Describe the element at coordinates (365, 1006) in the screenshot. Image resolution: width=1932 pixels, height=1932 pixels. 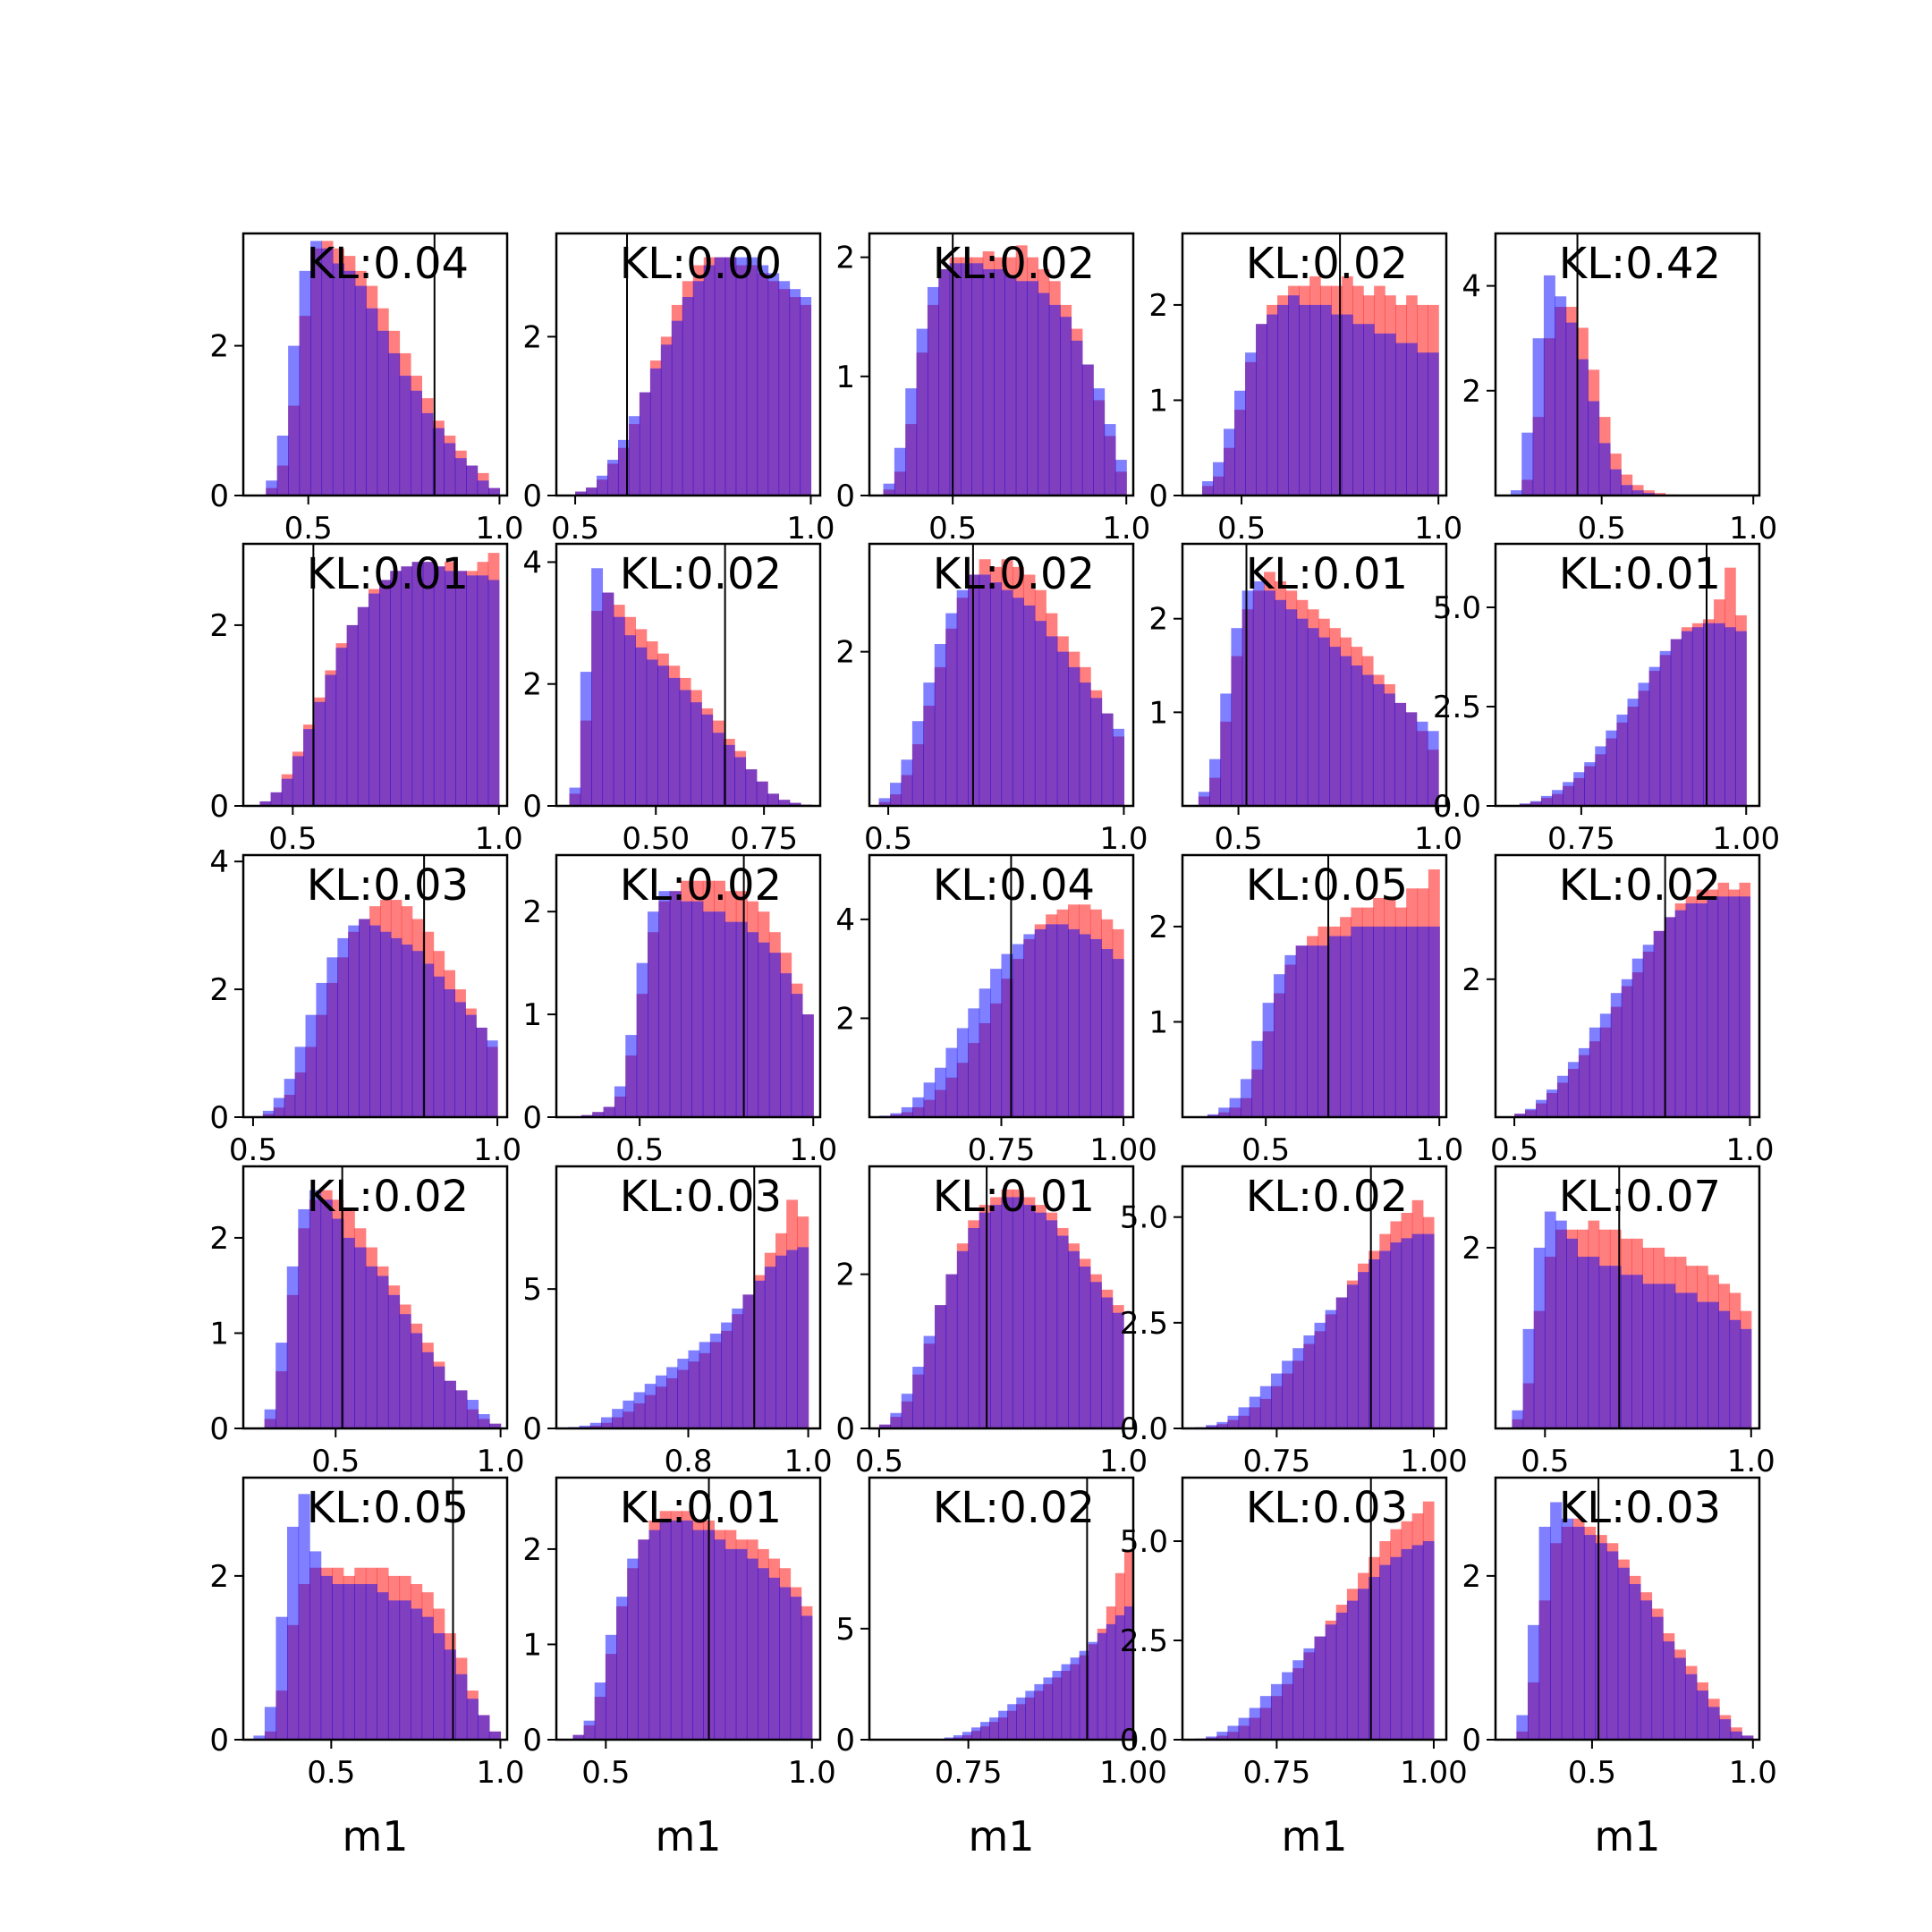
I see `panel-3-1: 0.5 1.0 0 2 4 KL:0.03` at that location.